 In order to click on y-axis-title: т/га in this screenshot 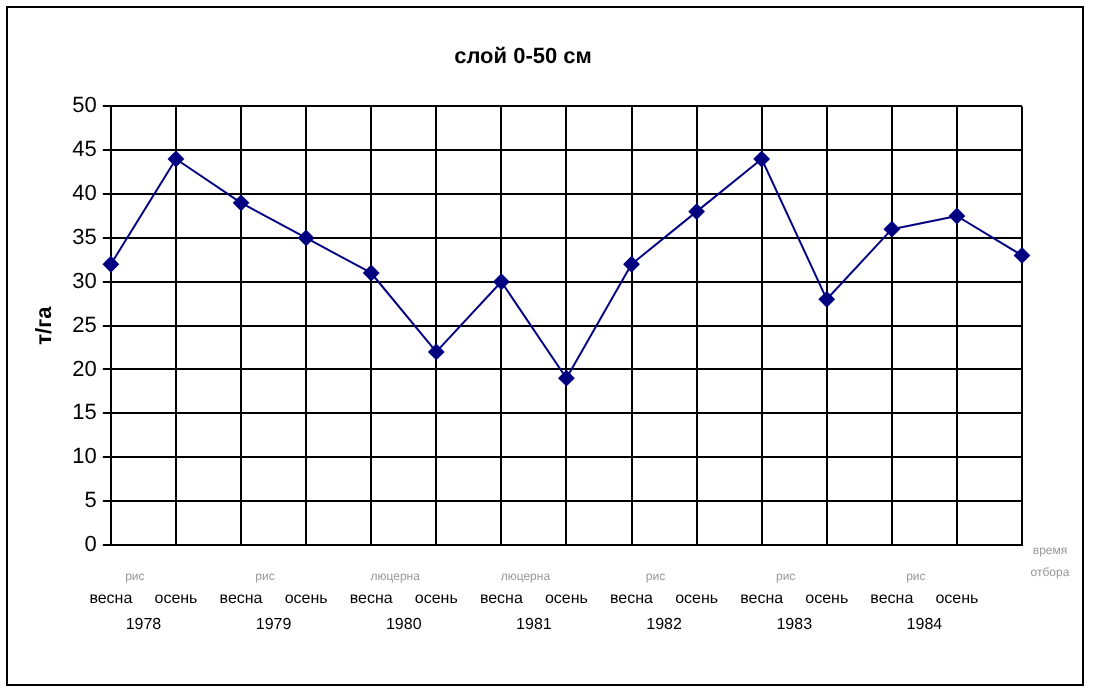, I will do `click(45, 324)`.